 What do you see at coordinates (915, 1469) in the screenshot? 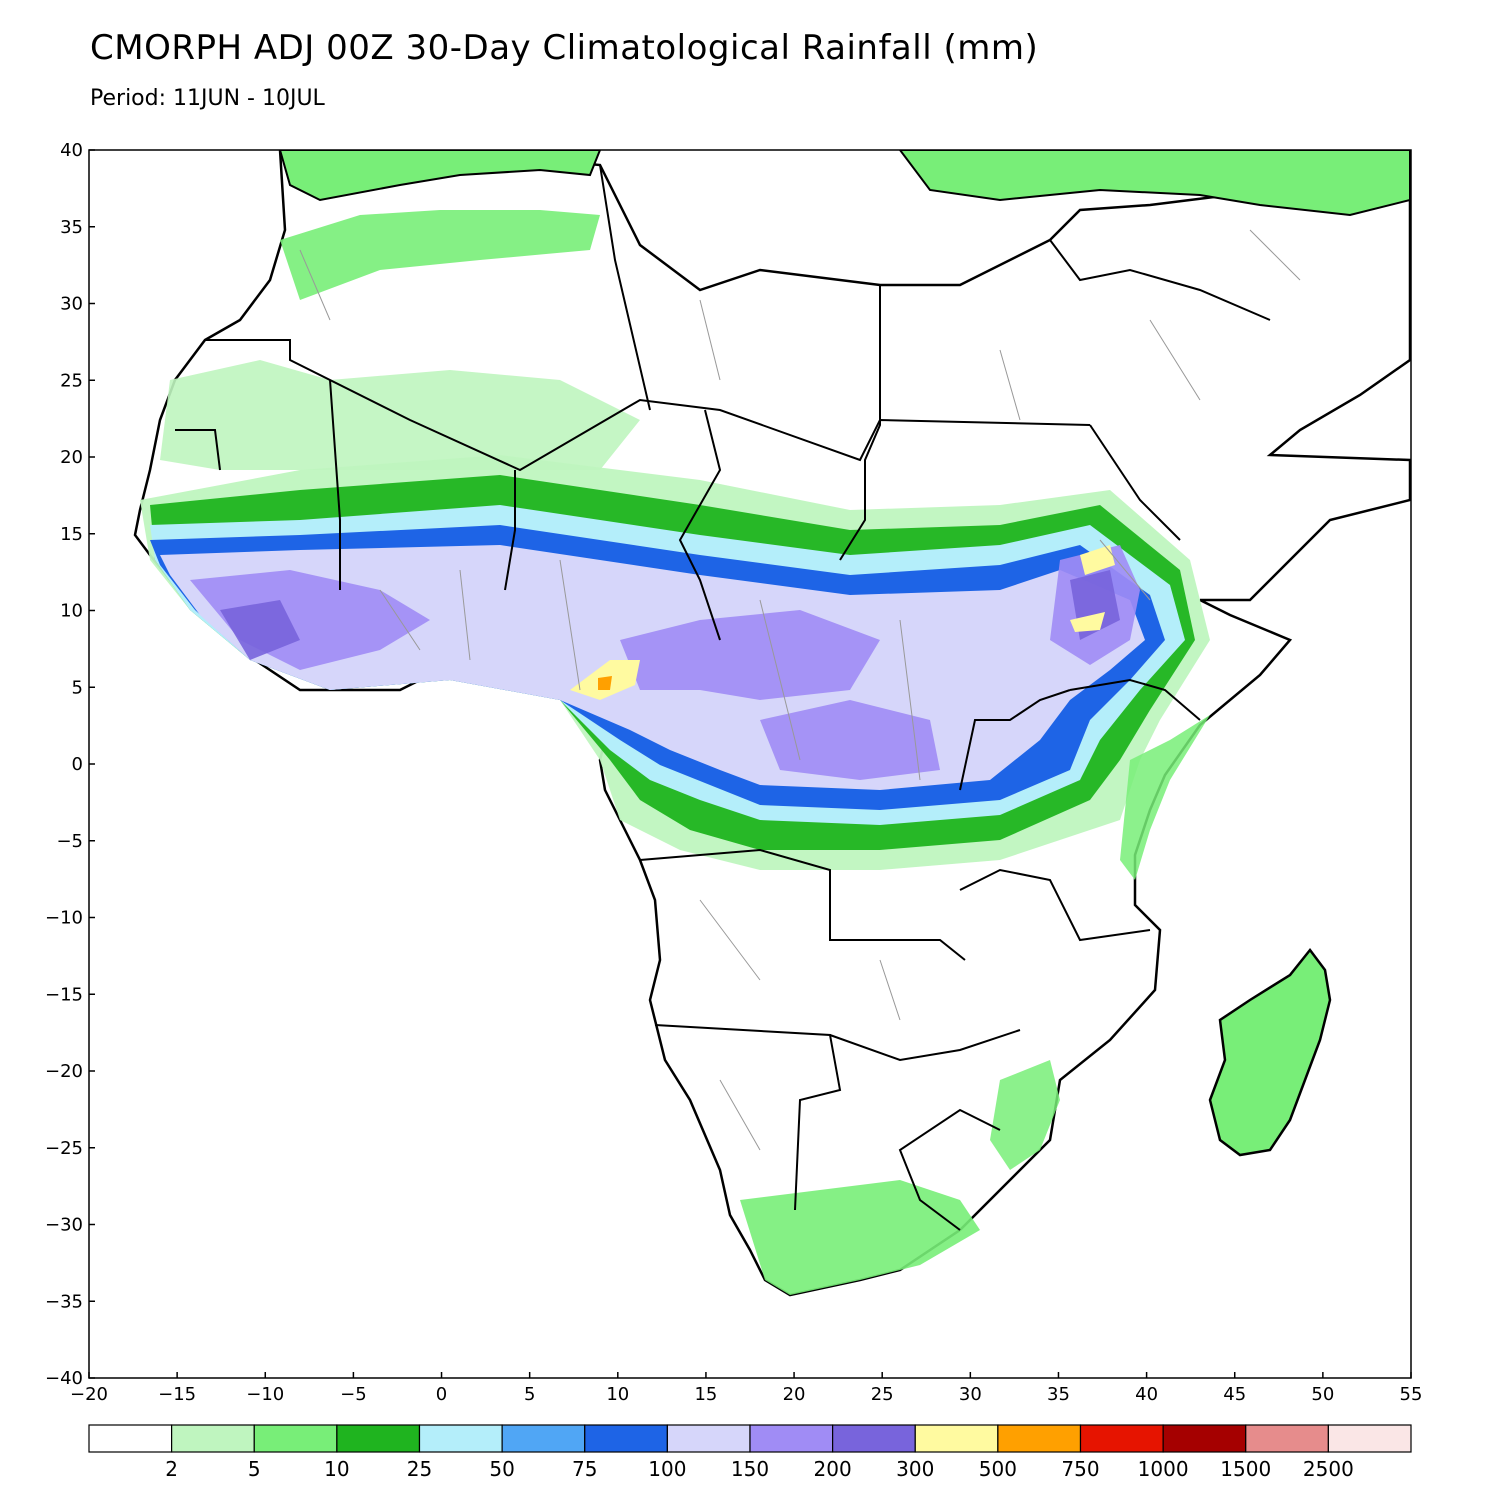
I see `legend-label: 300` at bounding box center [915, 1469].